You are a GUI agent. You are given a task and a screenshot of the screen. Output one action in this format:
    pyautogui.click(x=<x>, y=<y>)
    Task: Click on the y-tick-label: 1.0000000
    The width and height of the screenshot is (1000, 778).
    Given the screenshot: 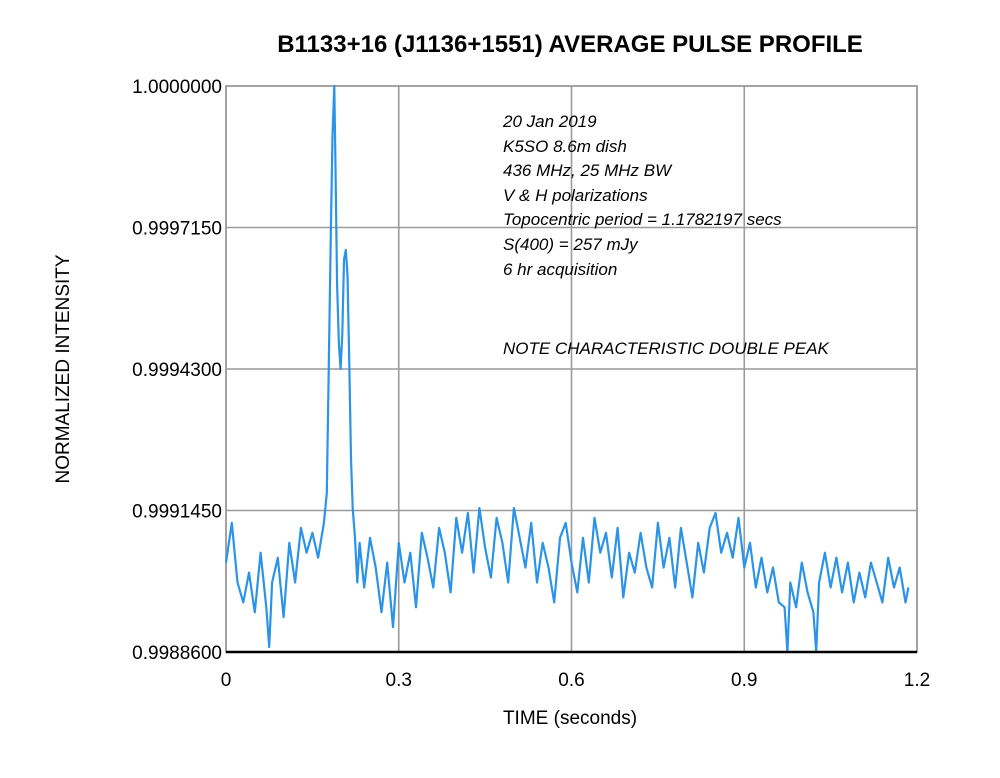 What is the action you would take?
    pyautogui.click(x=177, y=87)
    